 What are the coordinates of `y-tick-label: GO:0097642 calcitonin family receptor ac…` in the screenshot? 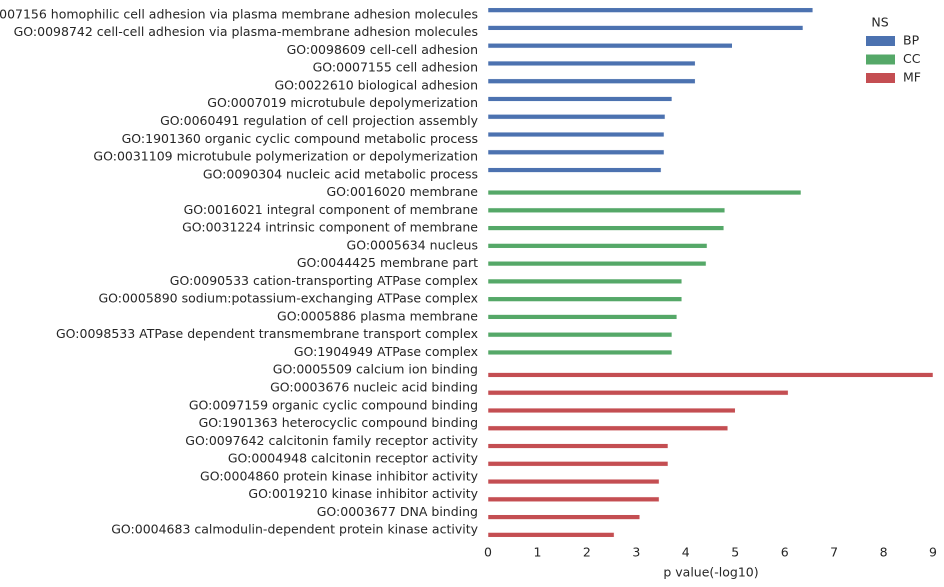 It's located at (331, 440).